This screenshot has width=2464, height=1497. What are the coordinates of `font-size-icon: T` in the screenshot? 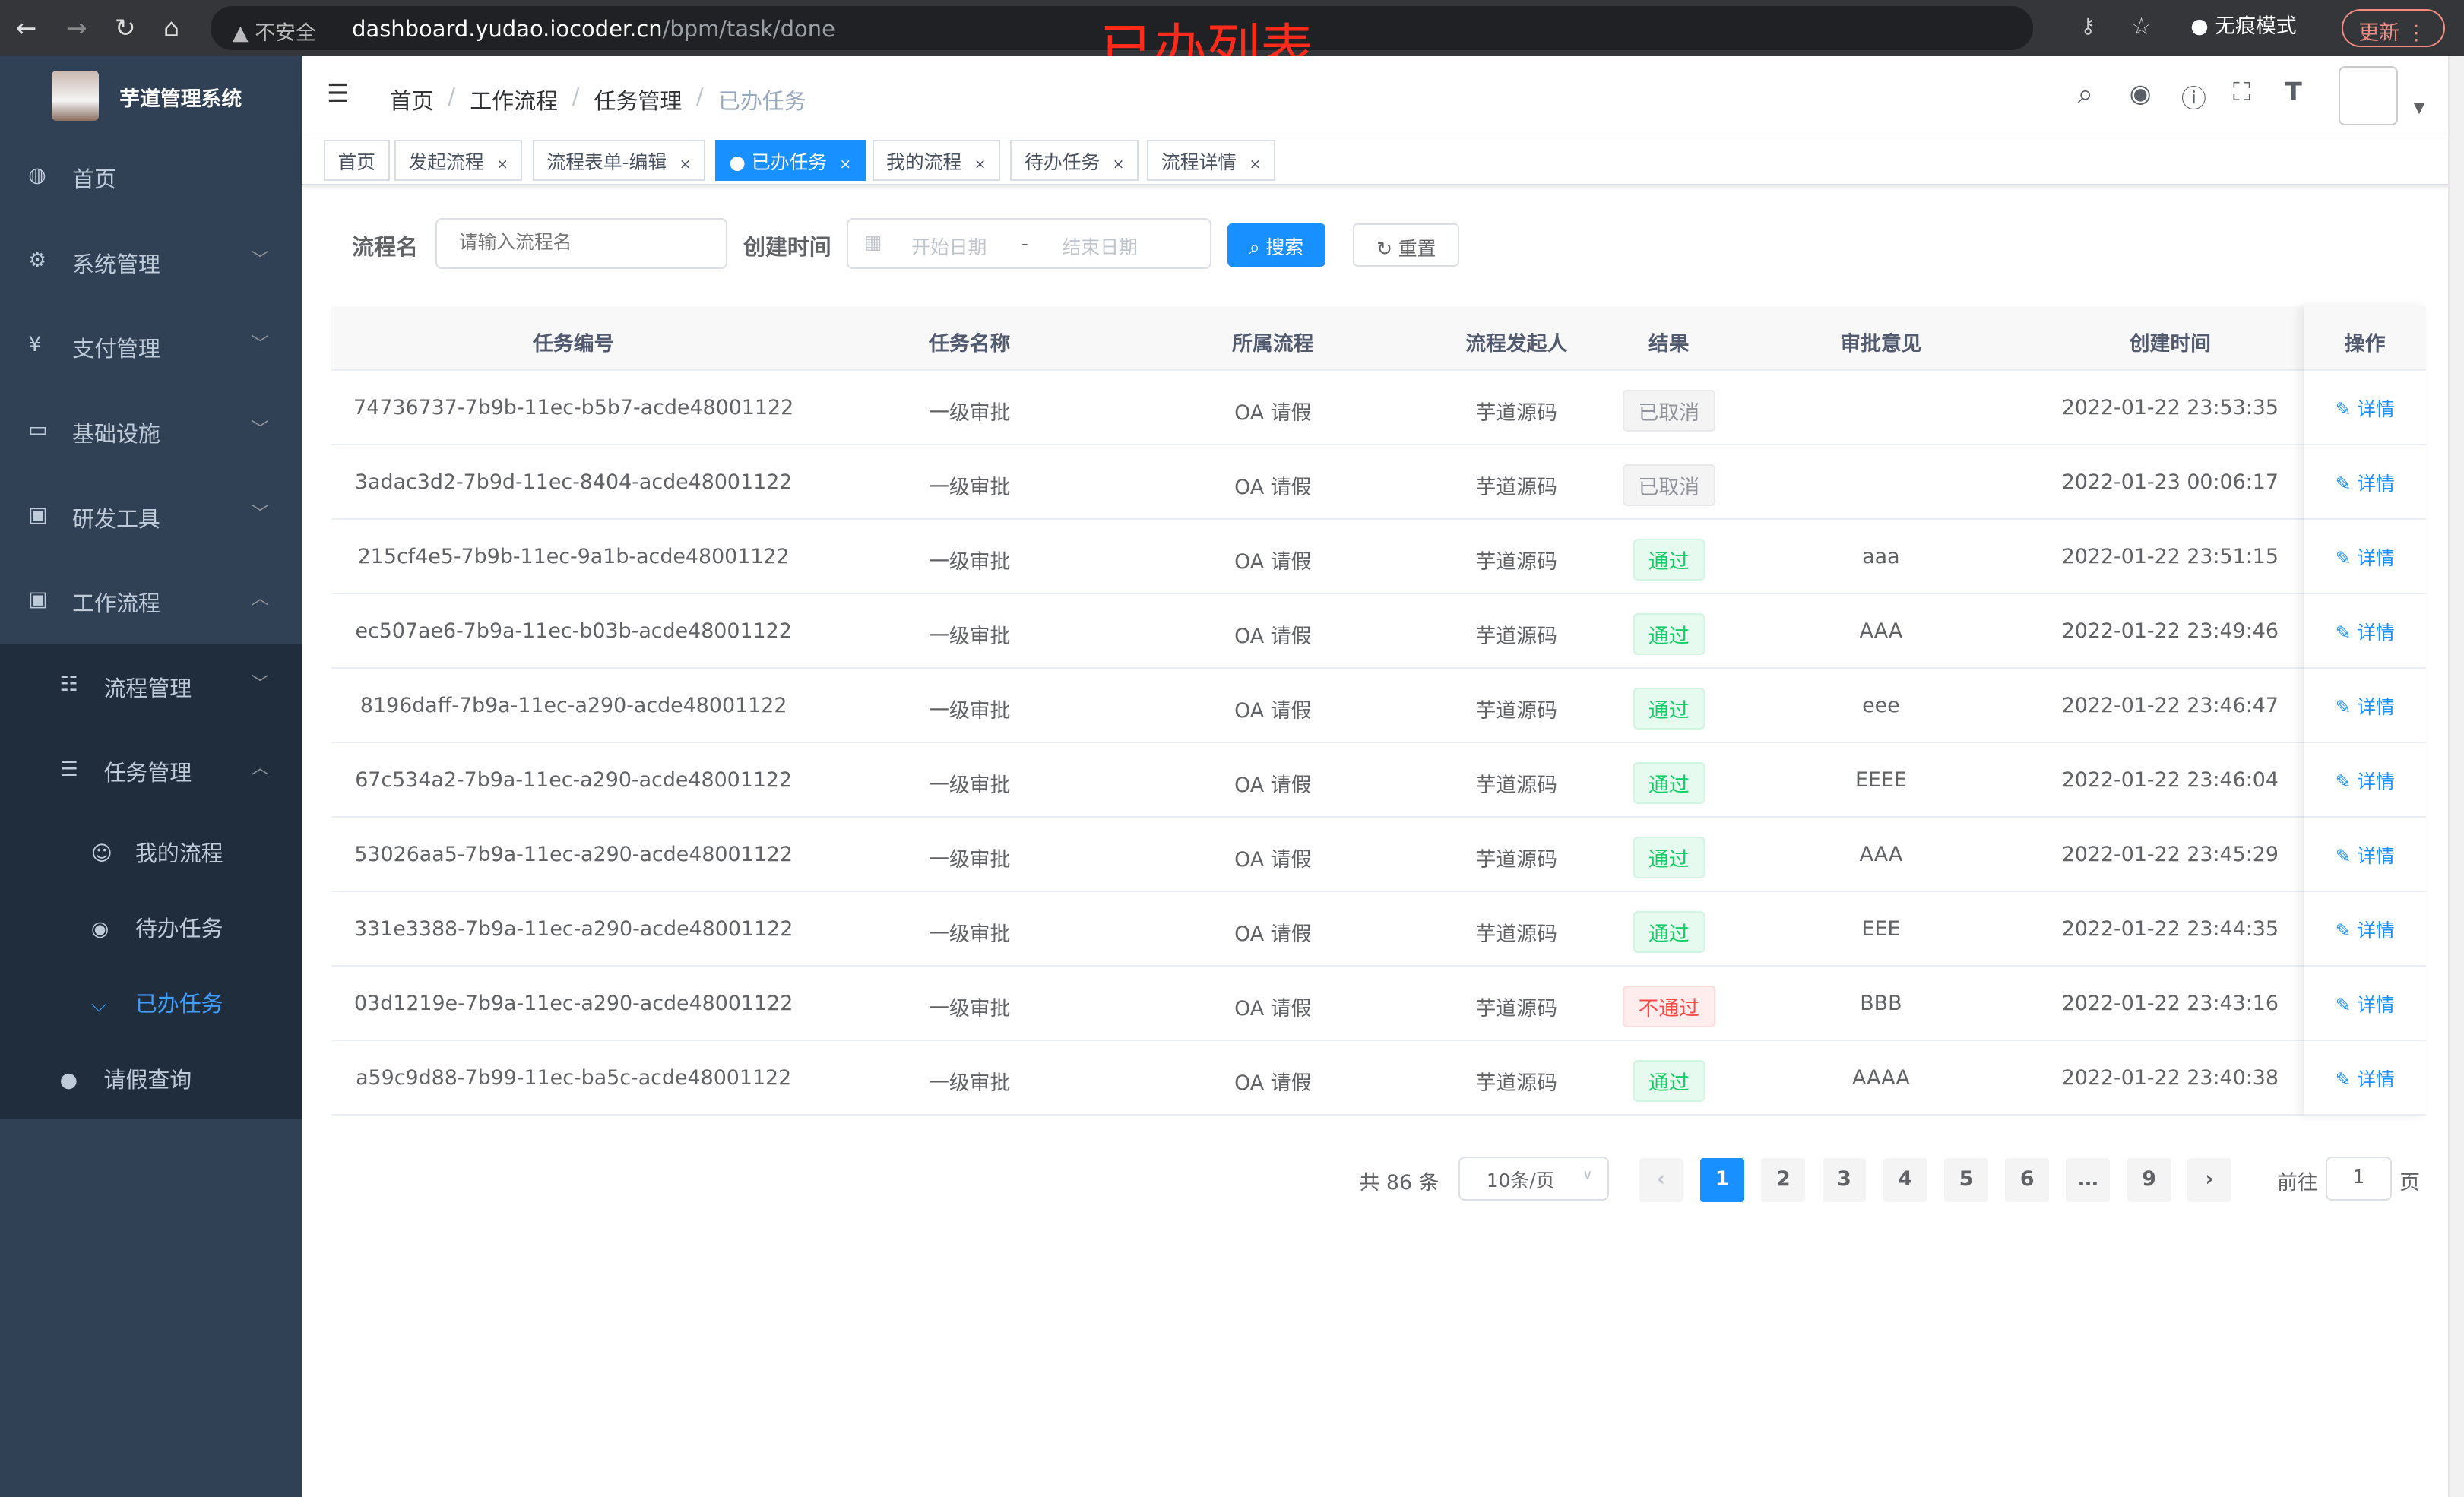 It's located at (2293, 92).